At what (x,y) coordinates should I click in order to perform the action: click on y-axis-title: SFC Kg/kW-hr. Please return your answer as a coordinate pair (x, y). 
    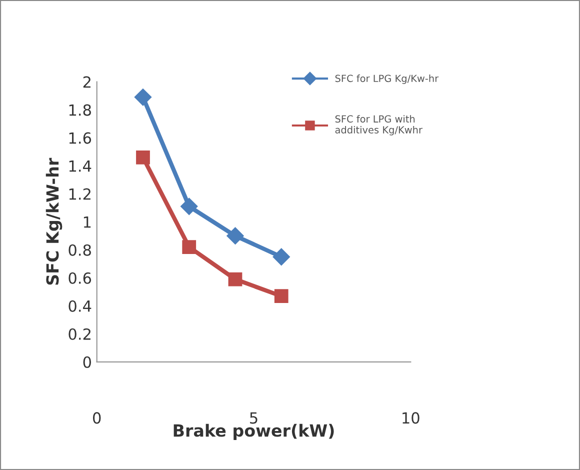
    Looking at the image, I should click on (54, 221).